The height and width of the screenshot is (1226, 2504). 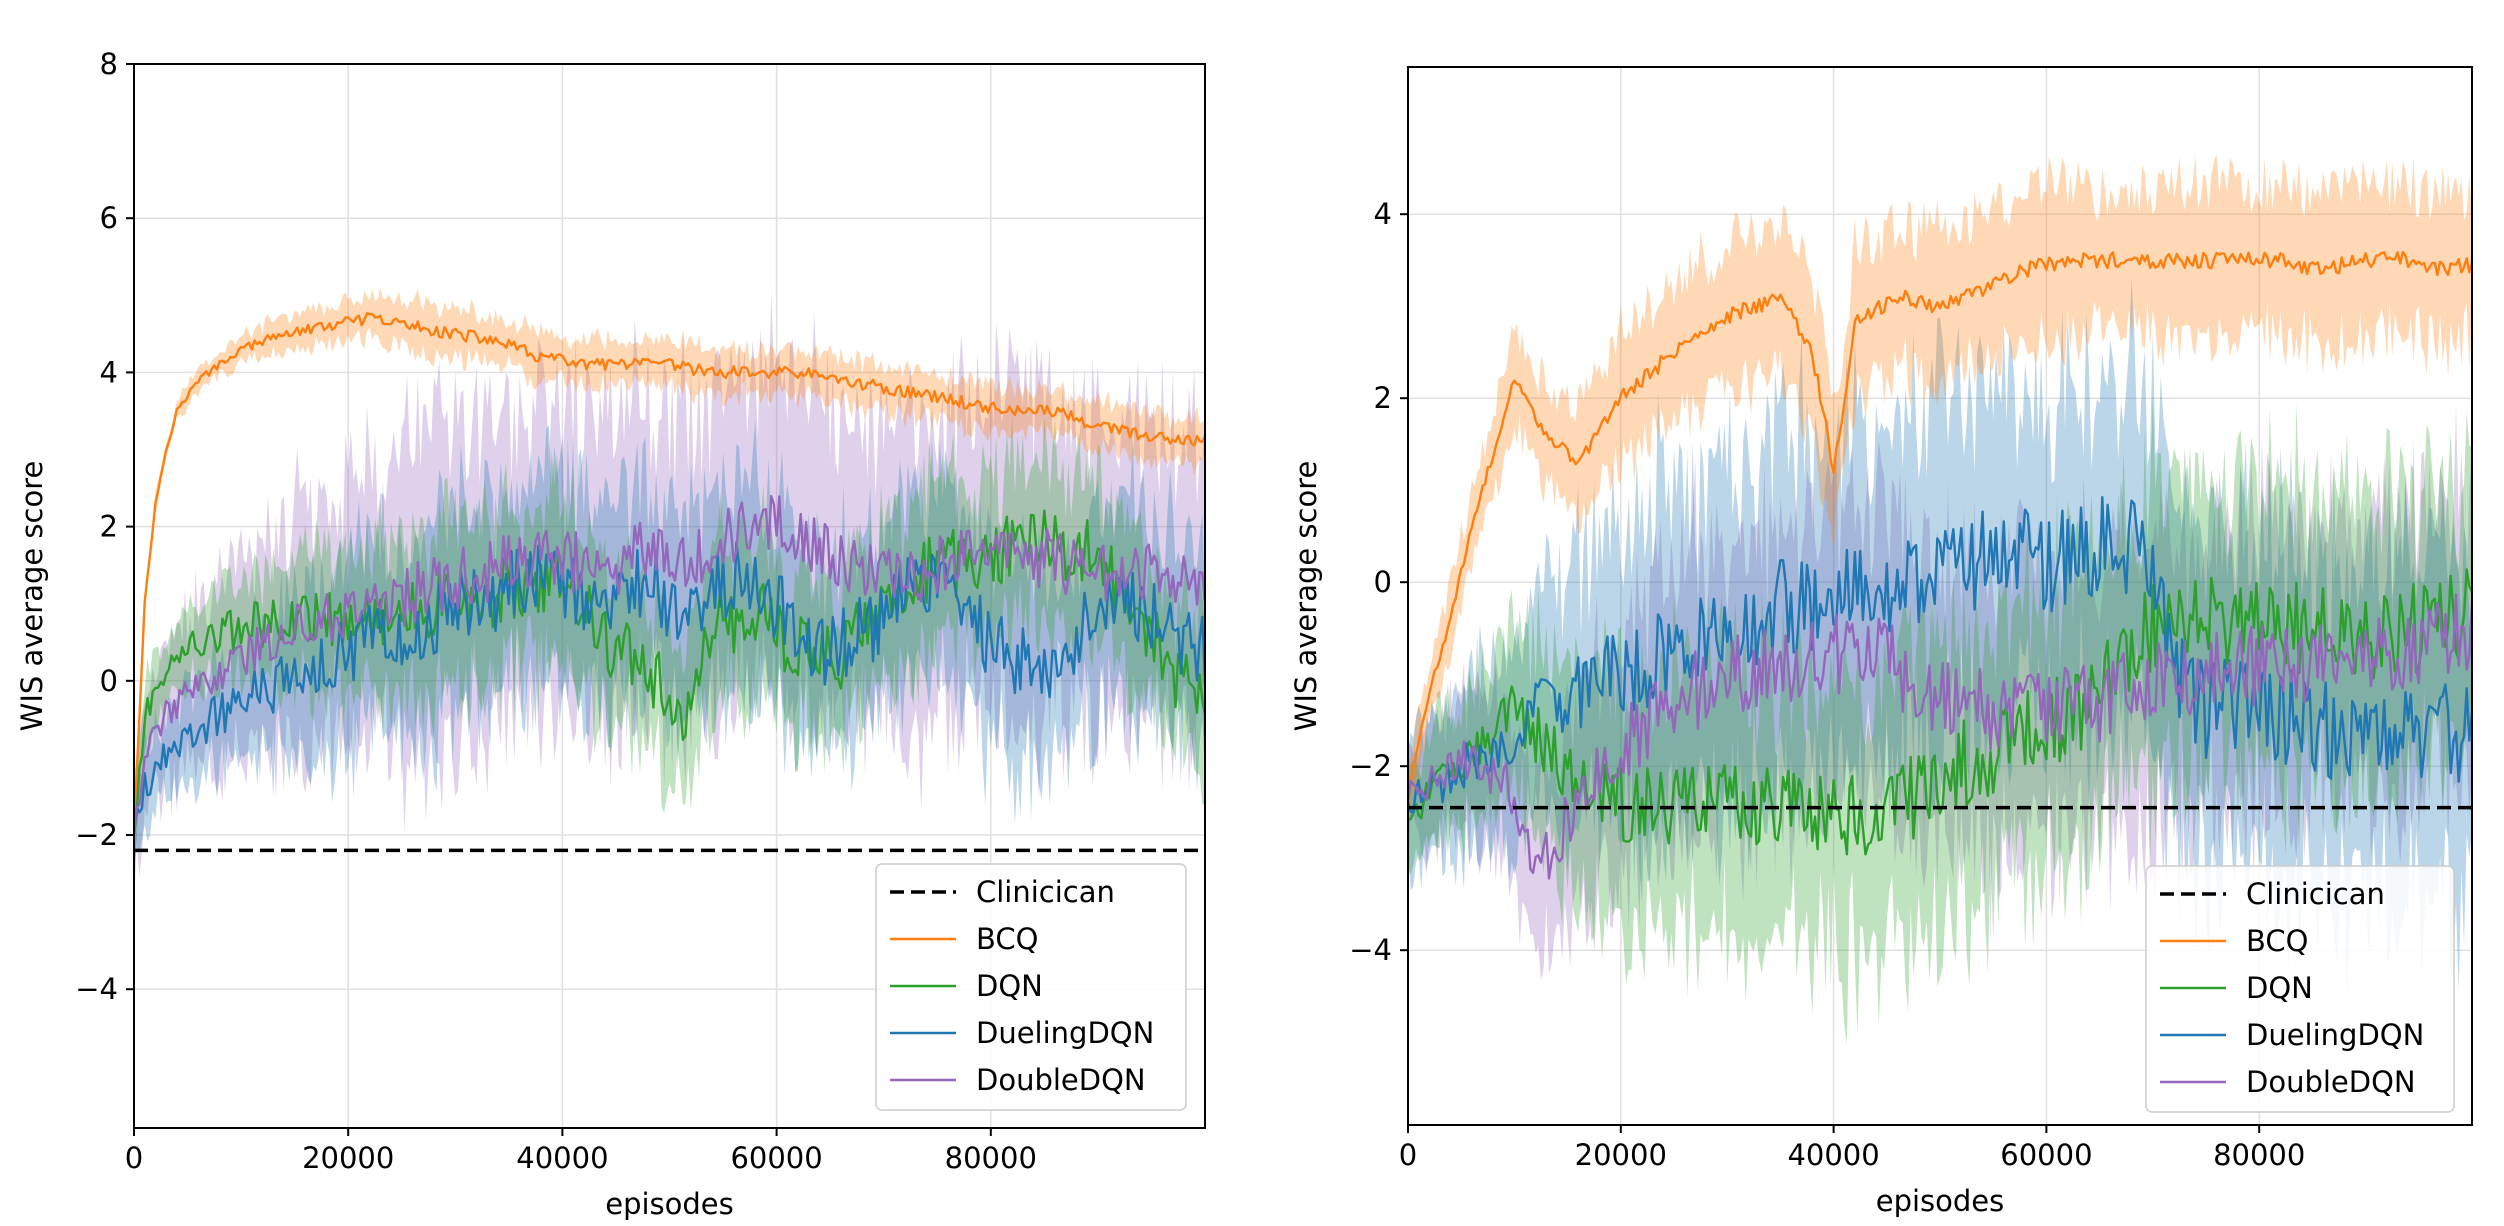 What do you see at coordinates (109, 218) in the screenshot?
I see `y-tick-label: 6` at bounding box center [109, 218].